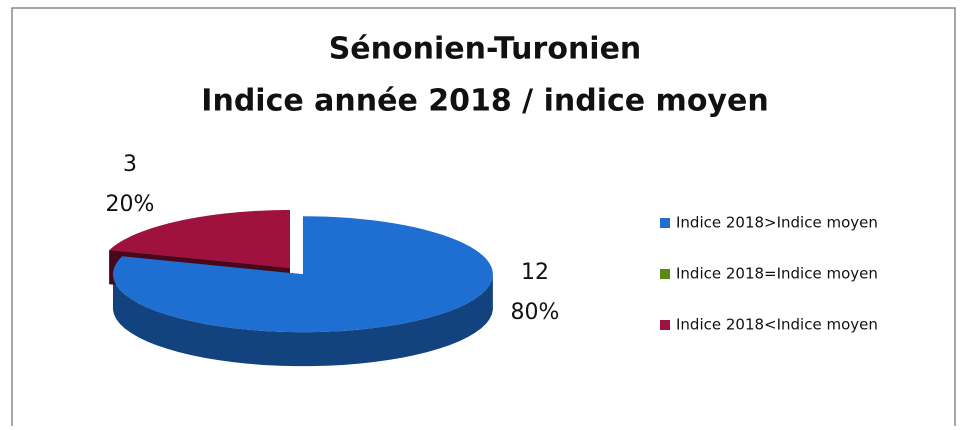 This screenshot has height=430, width=971. I want to click on slice-side, so click(302, 321).